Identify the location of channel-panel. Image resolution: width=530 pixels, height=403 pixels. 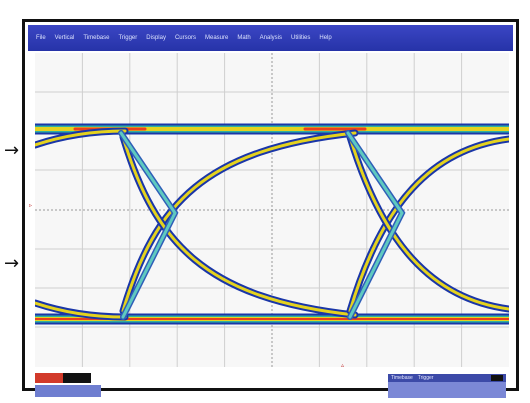
(68, 388).